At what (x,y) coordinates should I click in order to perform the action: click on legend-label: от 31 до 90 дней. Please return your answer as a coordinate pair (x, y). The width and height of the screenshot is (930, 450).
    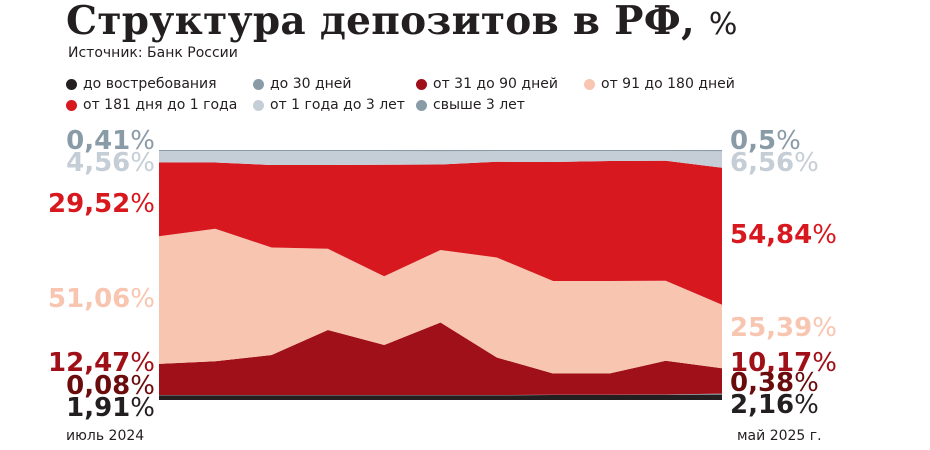
    Looking at the image, I should click on (495, 84).